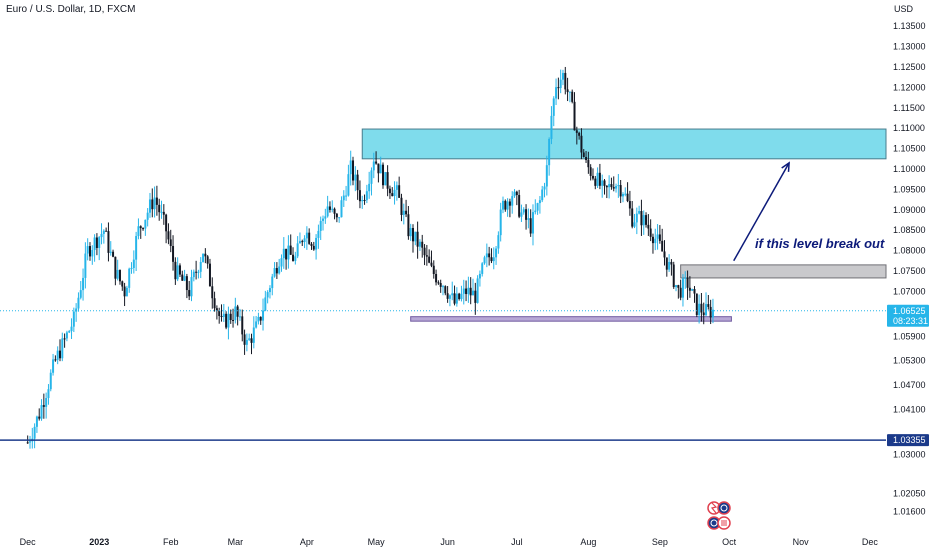 This screenshot has height=550, width=932. What do you see at coordinates (910, 321) in the screenshot?
I see `last-price-countdown: 08:23:31` at bounding box center [910, 321].